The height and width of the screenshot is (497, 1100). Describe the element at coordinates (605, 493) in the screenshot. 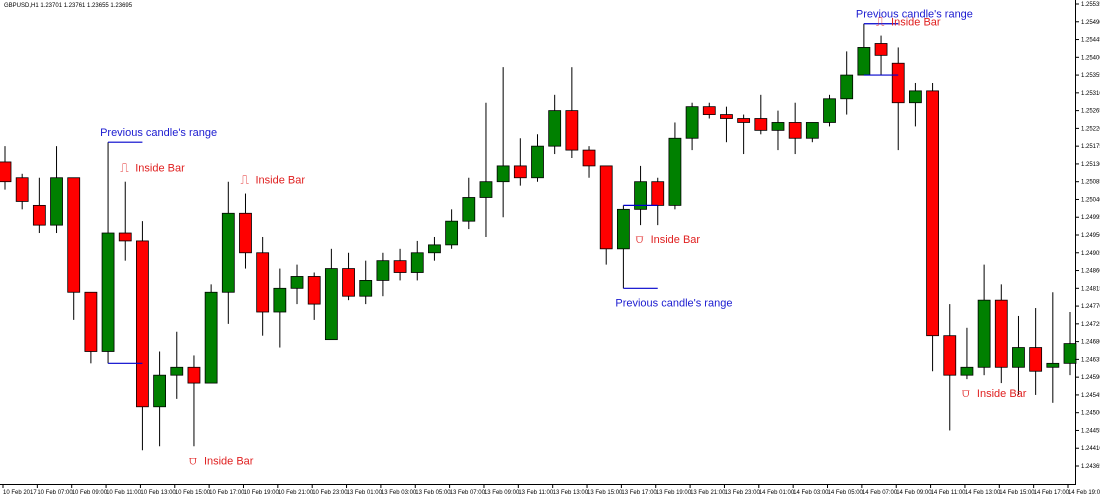

I see `x-tick-label: 13 Feb 15:00` at that location.